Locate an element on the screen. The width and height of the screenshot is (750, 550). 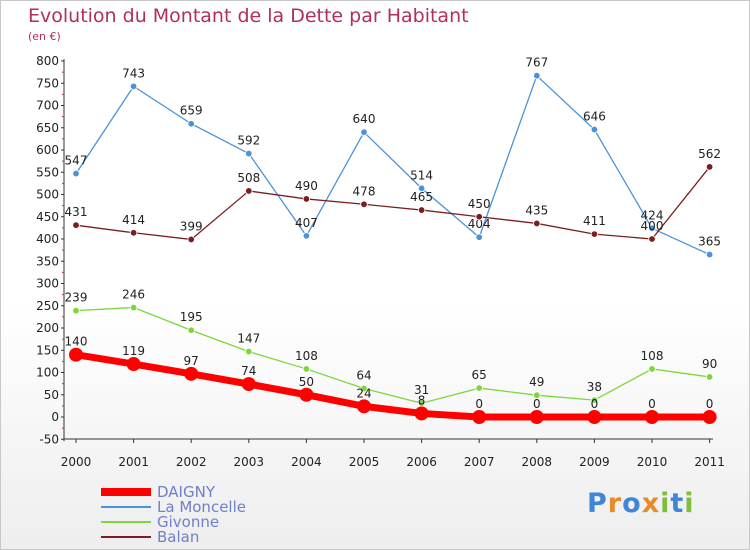
data-label: 743 is located at coordinates (133, 73).